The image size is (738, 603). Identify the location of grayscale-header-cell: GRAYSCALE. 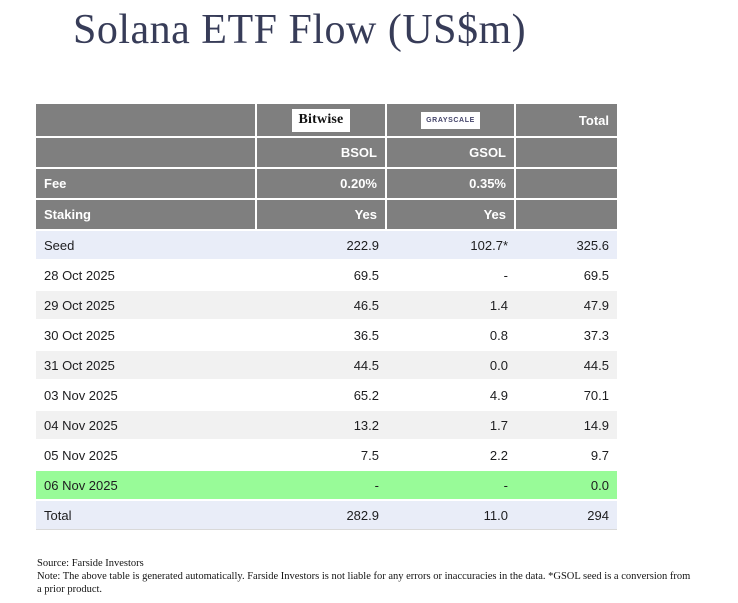
(451, 120).